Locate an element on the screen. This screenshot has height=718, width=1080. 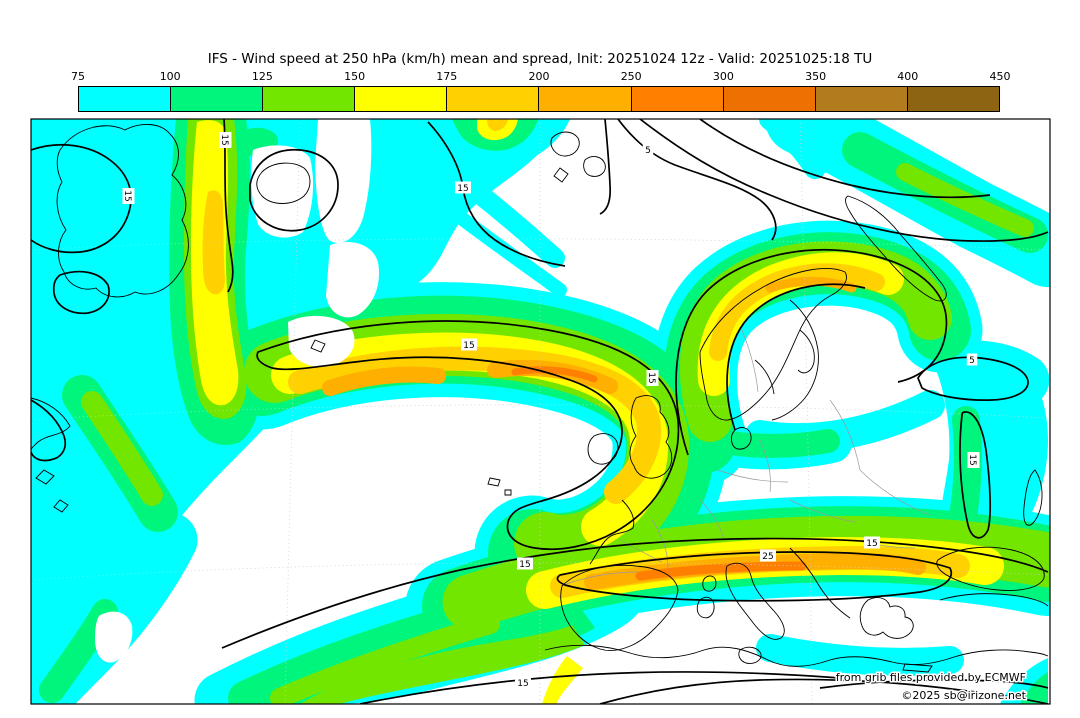
contour-label-text: 25 is located at coordinates (767, 557).